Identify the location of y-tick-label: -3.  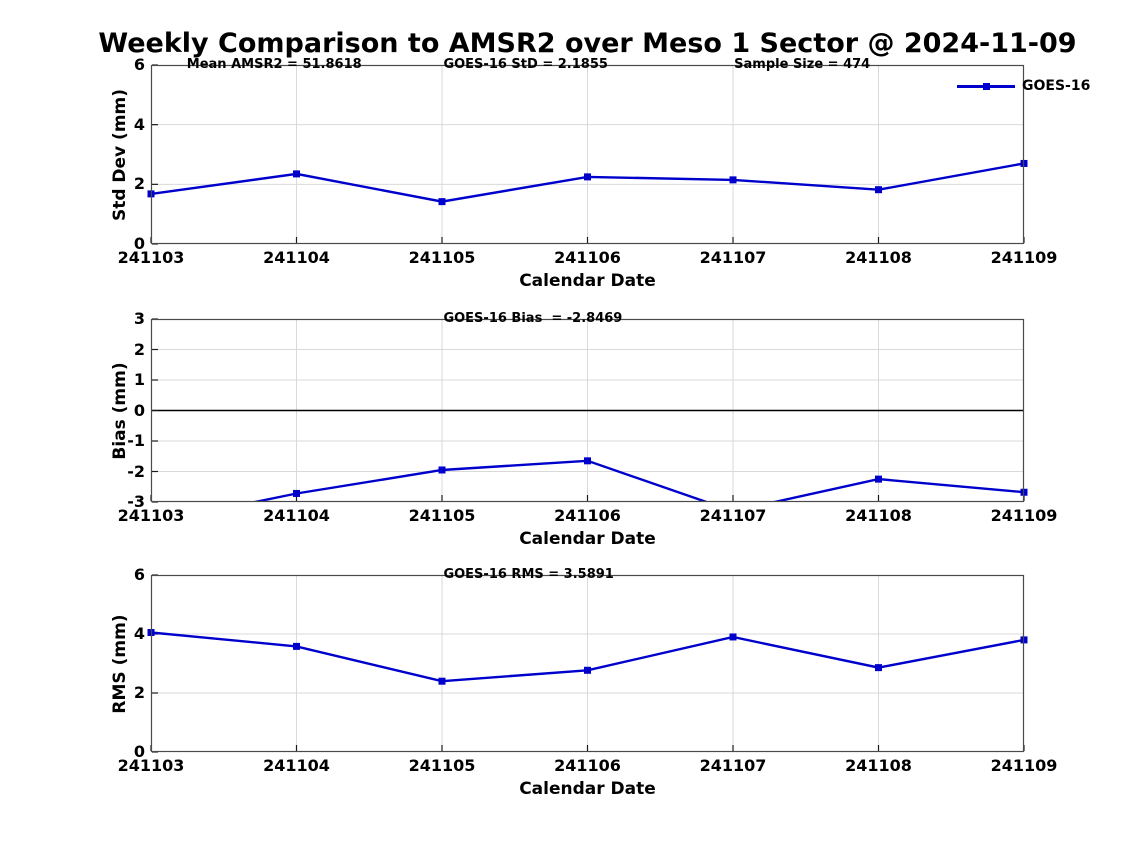
(136, 501).